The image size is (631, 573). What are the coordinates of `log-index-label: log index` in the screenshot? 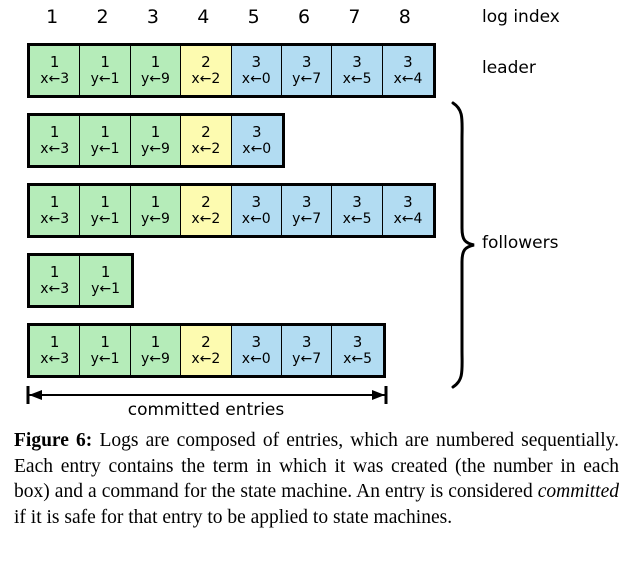 It's located at (521, 17).